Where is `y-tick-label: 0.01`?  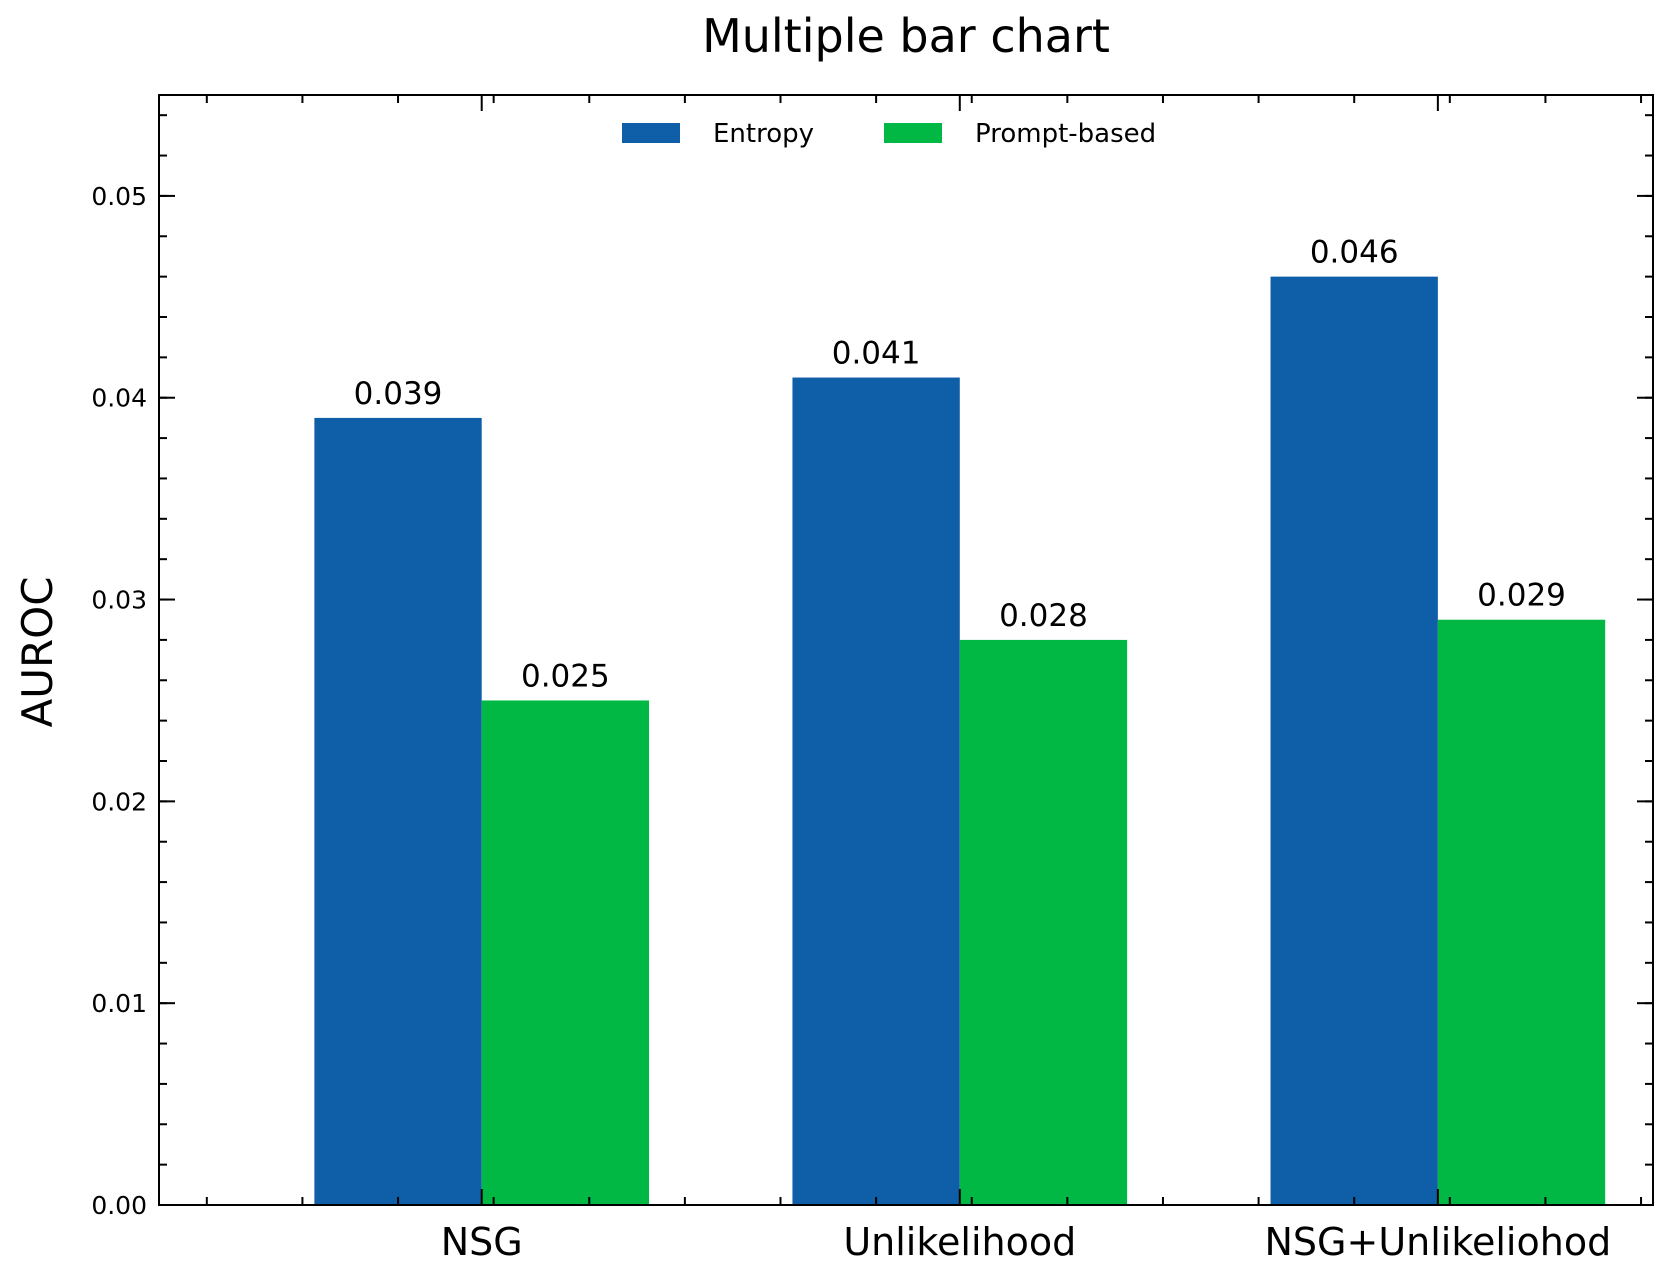
y-tick-label: 0.01 is located at coordinates (119, 1003).